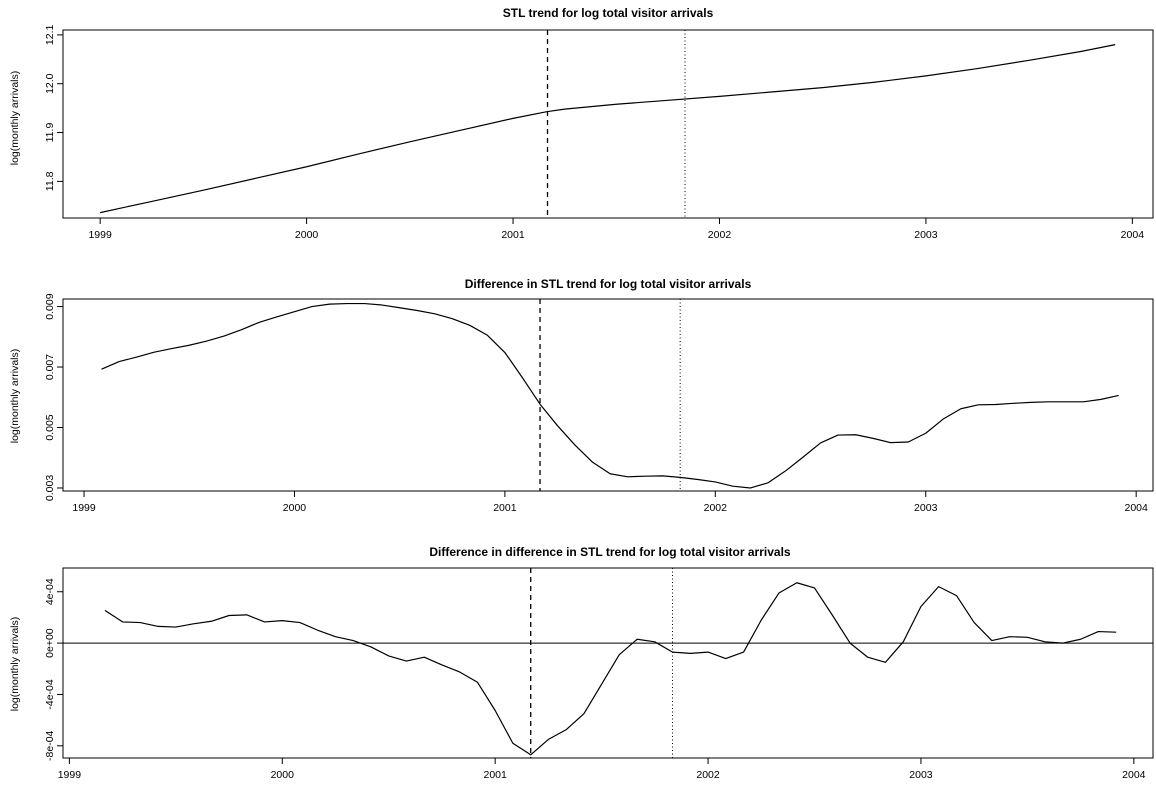  What do you see at coordinates (921, 775) in the screenshot?
I see `panel-3-xtick-label: 2003` at bounding box center [921, 775].